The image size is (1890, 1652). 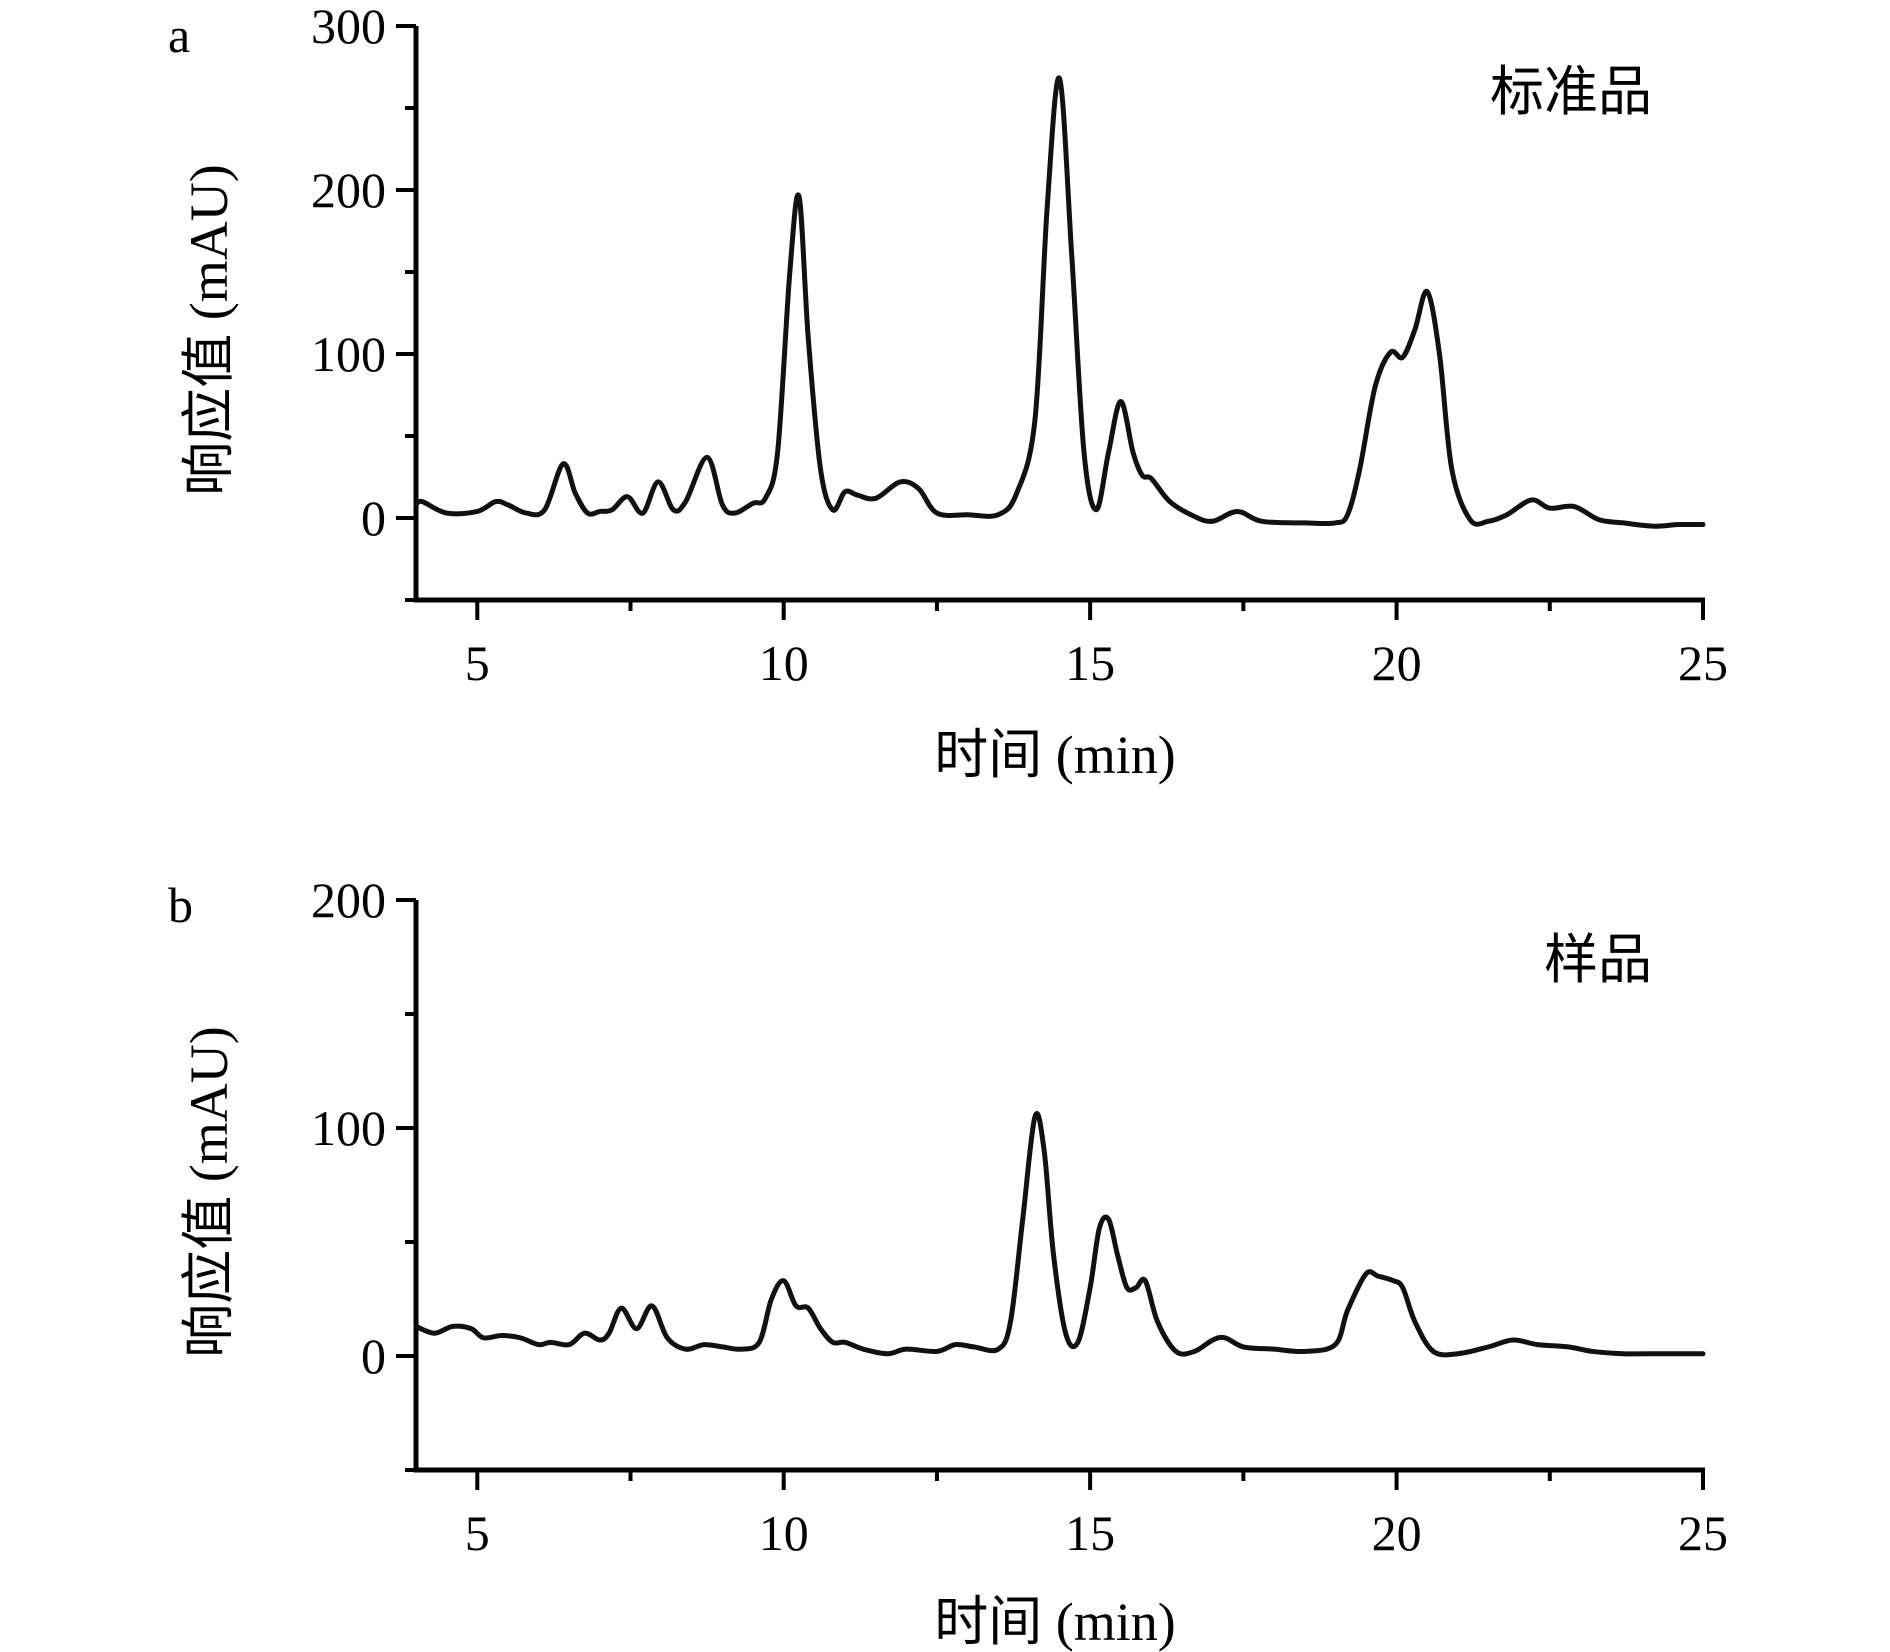 I want to click on x-tick-label-b: 5, so click(x=477, y=1533).